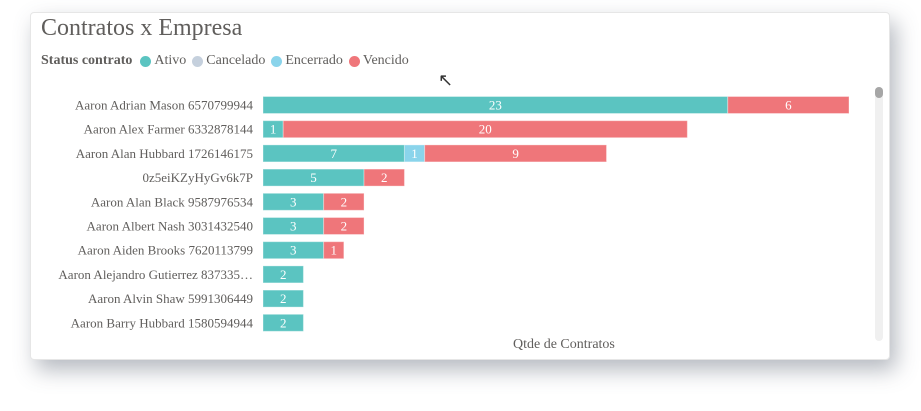 The width and height of the screenshot is (921, 411). I want to click on legend-items: Ativo Cancelado Encerrado Vencido, so click(277, 61).